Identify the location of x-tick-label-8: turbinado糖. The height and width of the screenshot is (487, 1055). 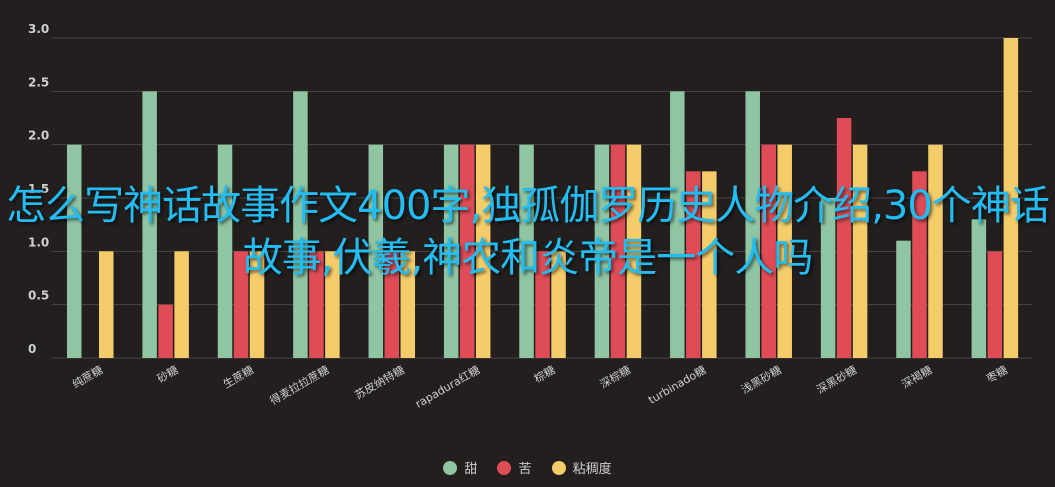
(677, 384).